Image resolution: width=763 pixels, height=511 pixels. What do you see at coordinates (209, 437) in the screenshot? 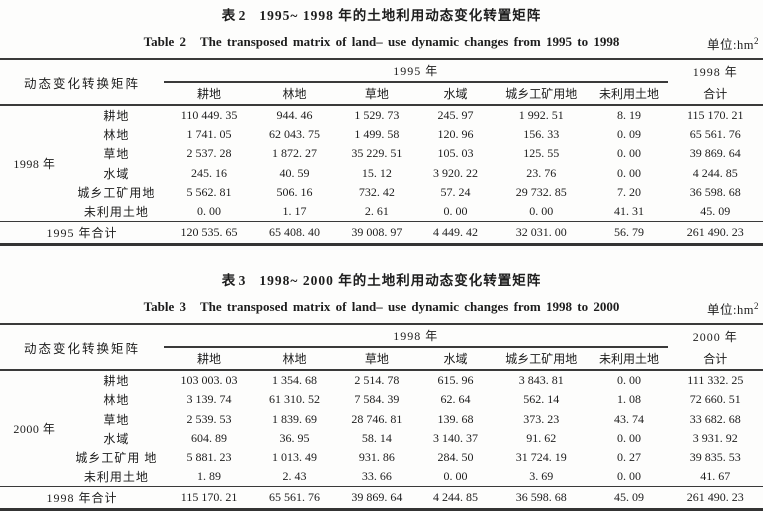
I see `cell: 604. 89` at bounding box center [209, 437].